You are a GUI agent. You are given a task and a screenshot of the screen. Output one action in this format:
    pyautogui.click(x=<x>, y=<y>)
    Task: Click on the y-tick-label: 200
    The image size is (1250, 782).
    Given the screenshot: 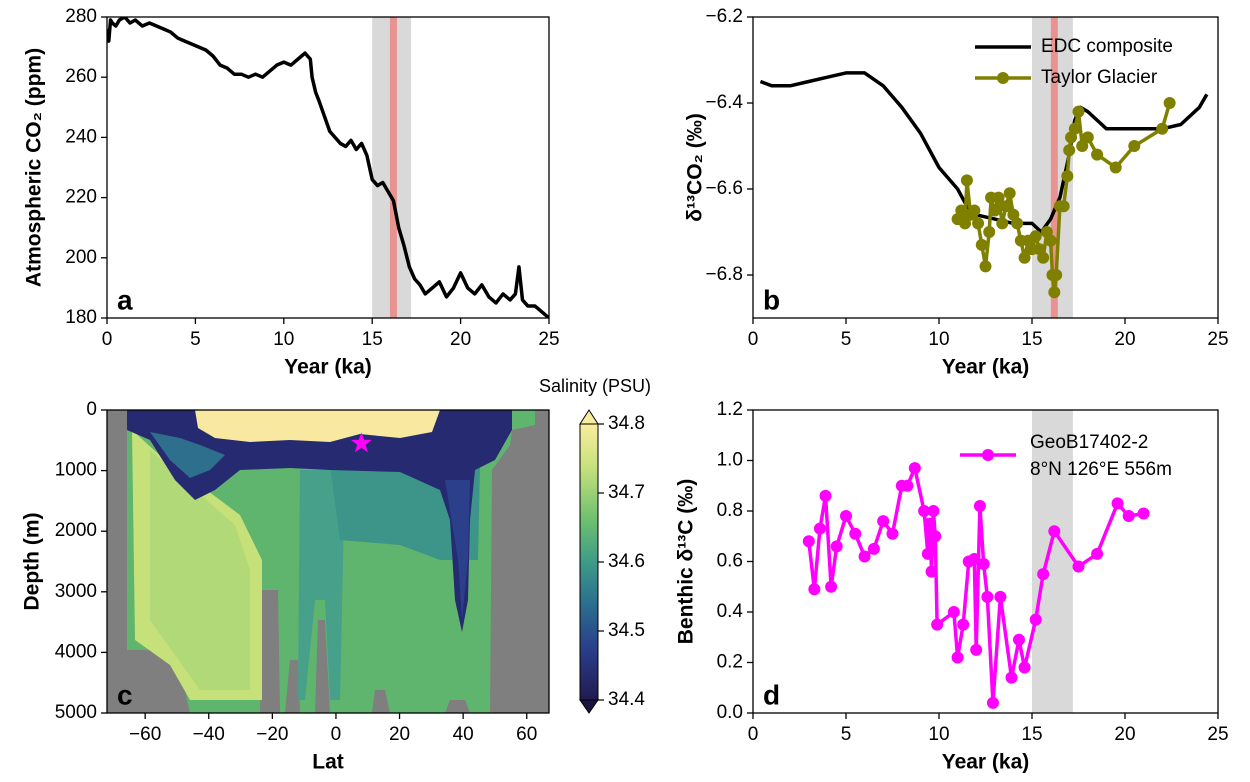 What is the action you would take?
    pyautogui.click(x=81, y=257)
    